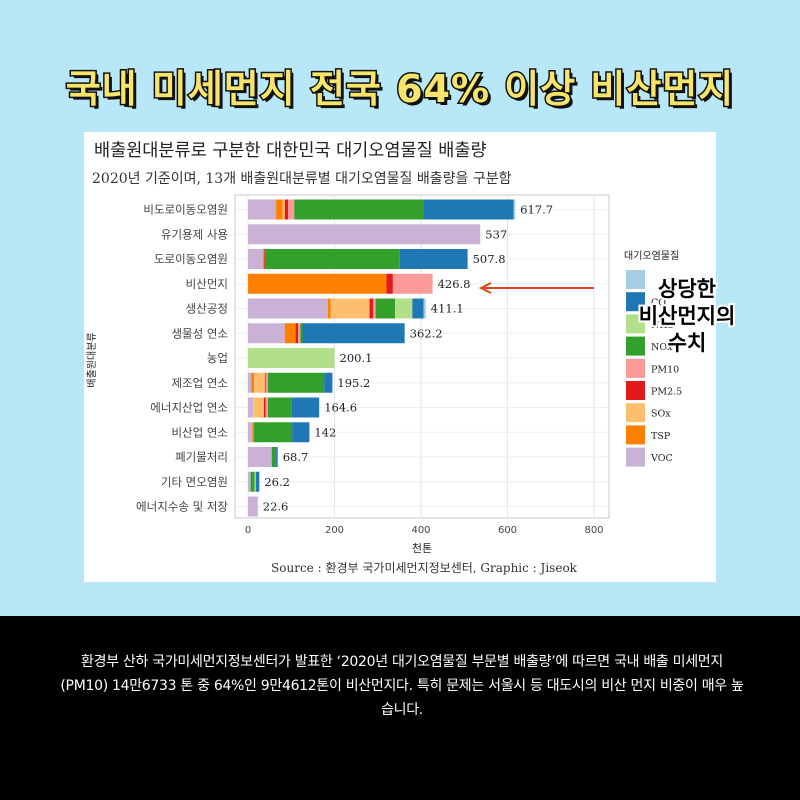  What do you see at coordinates (199, 333) in the screenshot?
I see `category-label: 생물성 연소` at bounding box center [199, 333].